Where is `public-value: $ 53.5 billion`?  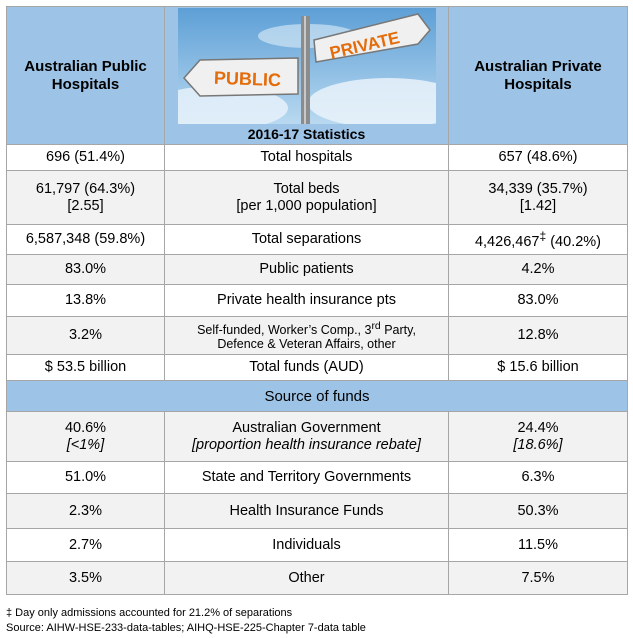 public-value: $ 53.5 billion is located at coordinates (85, 367).